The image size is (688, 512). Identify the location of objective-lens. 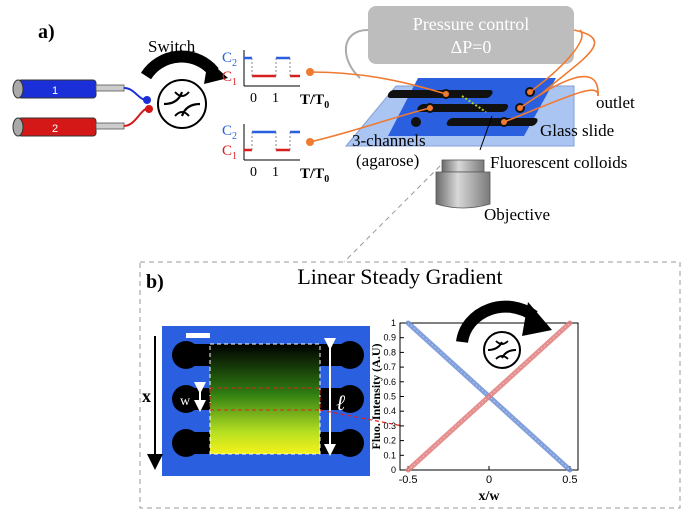
(463, 184).